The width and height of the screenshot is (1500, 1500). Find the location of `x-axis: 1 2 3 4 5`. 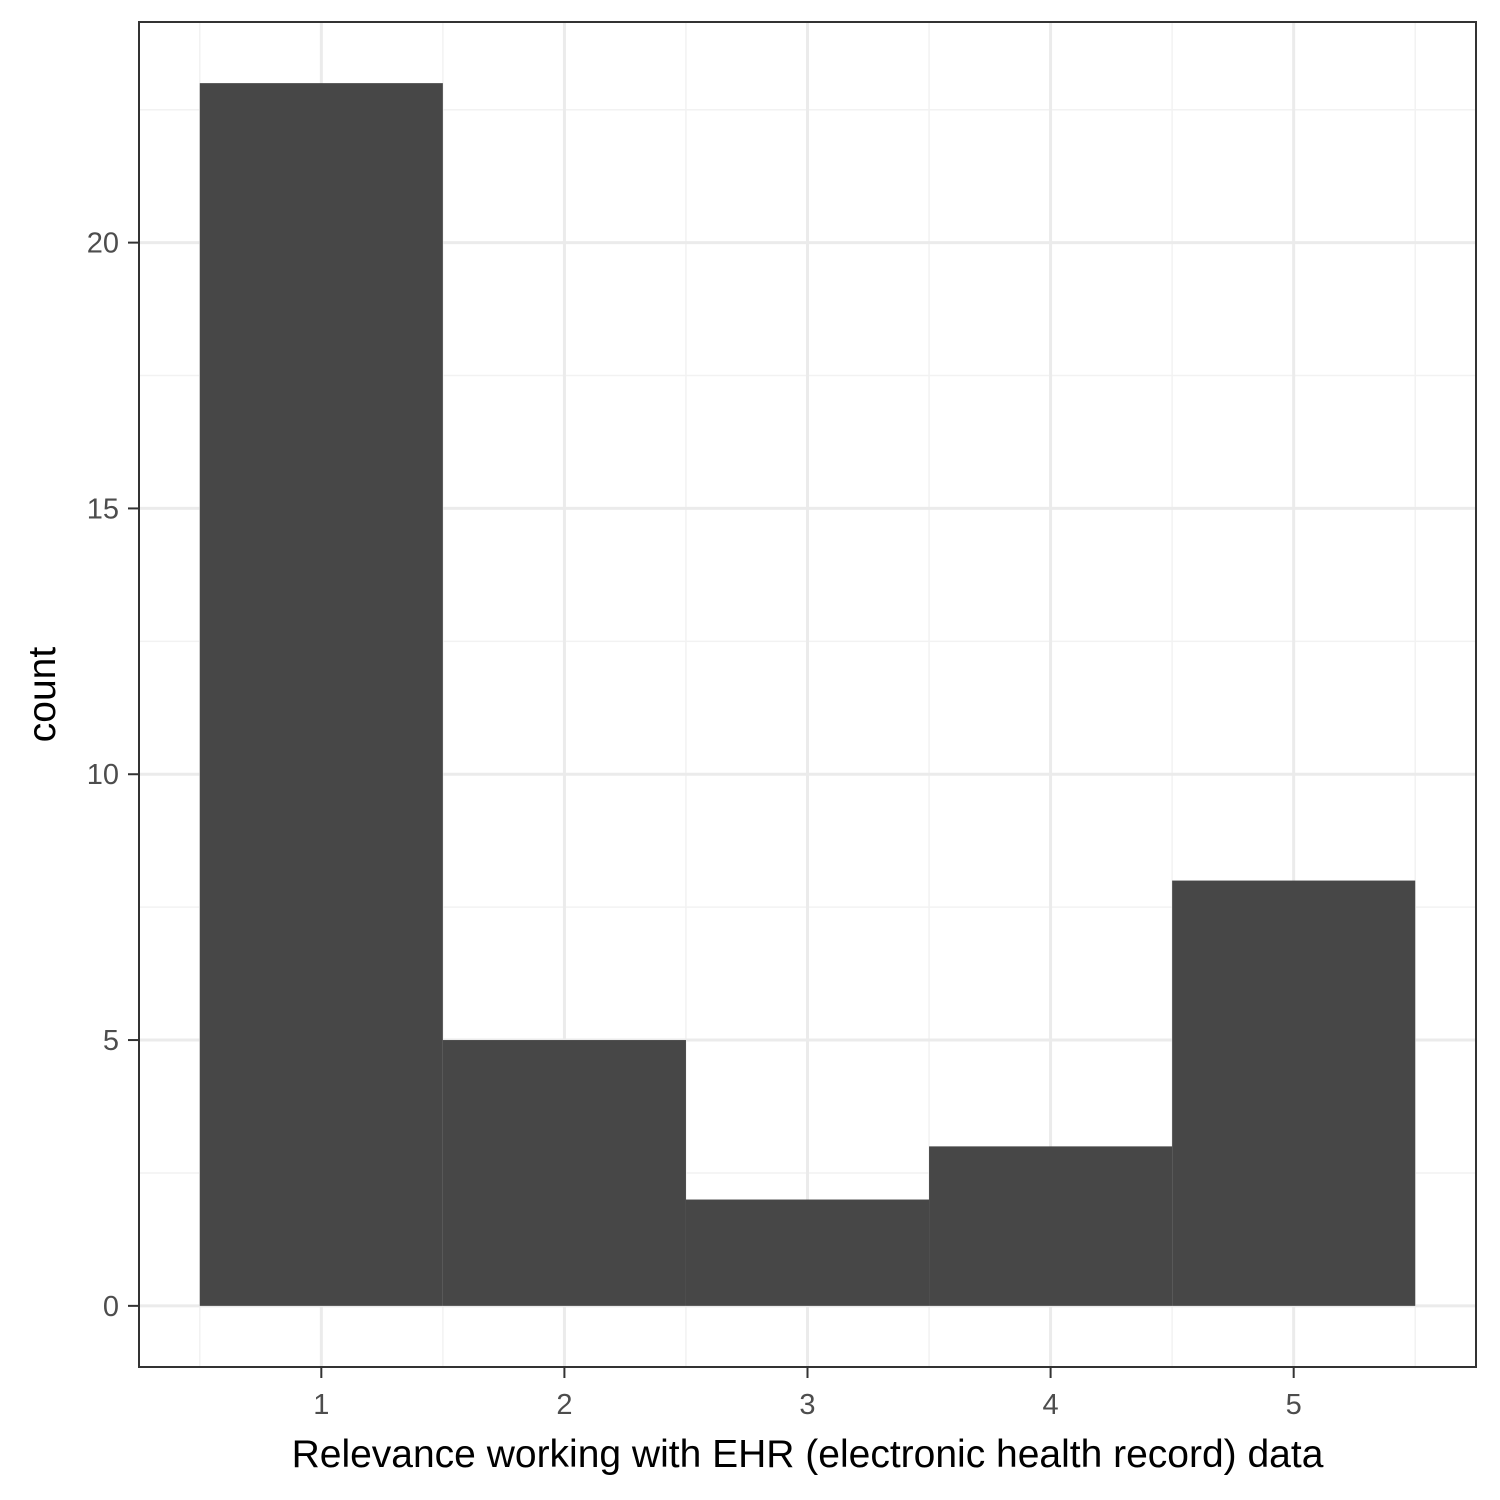

x-axis: 1 2 3 4 5 is located at coordinates (807, 1394).